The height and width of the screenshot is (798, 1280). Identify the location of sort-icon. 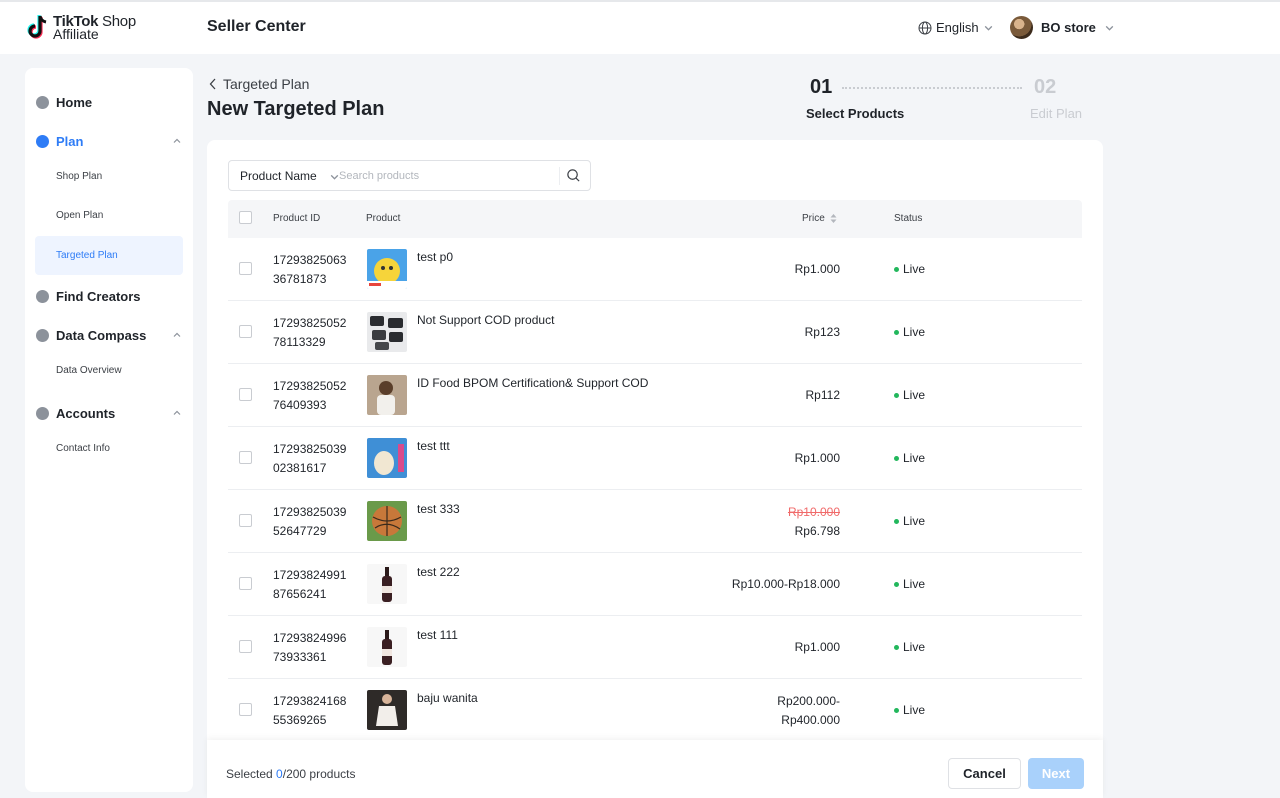
(833, 218).